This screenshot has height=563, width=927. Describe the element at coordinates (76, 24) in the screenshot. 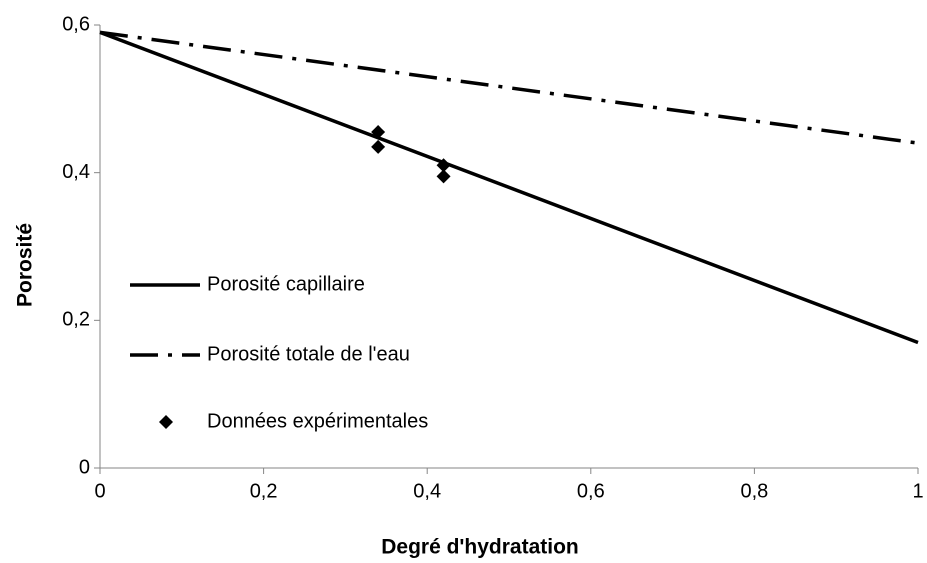

I see `y-tick-label: 0,6` at that location.